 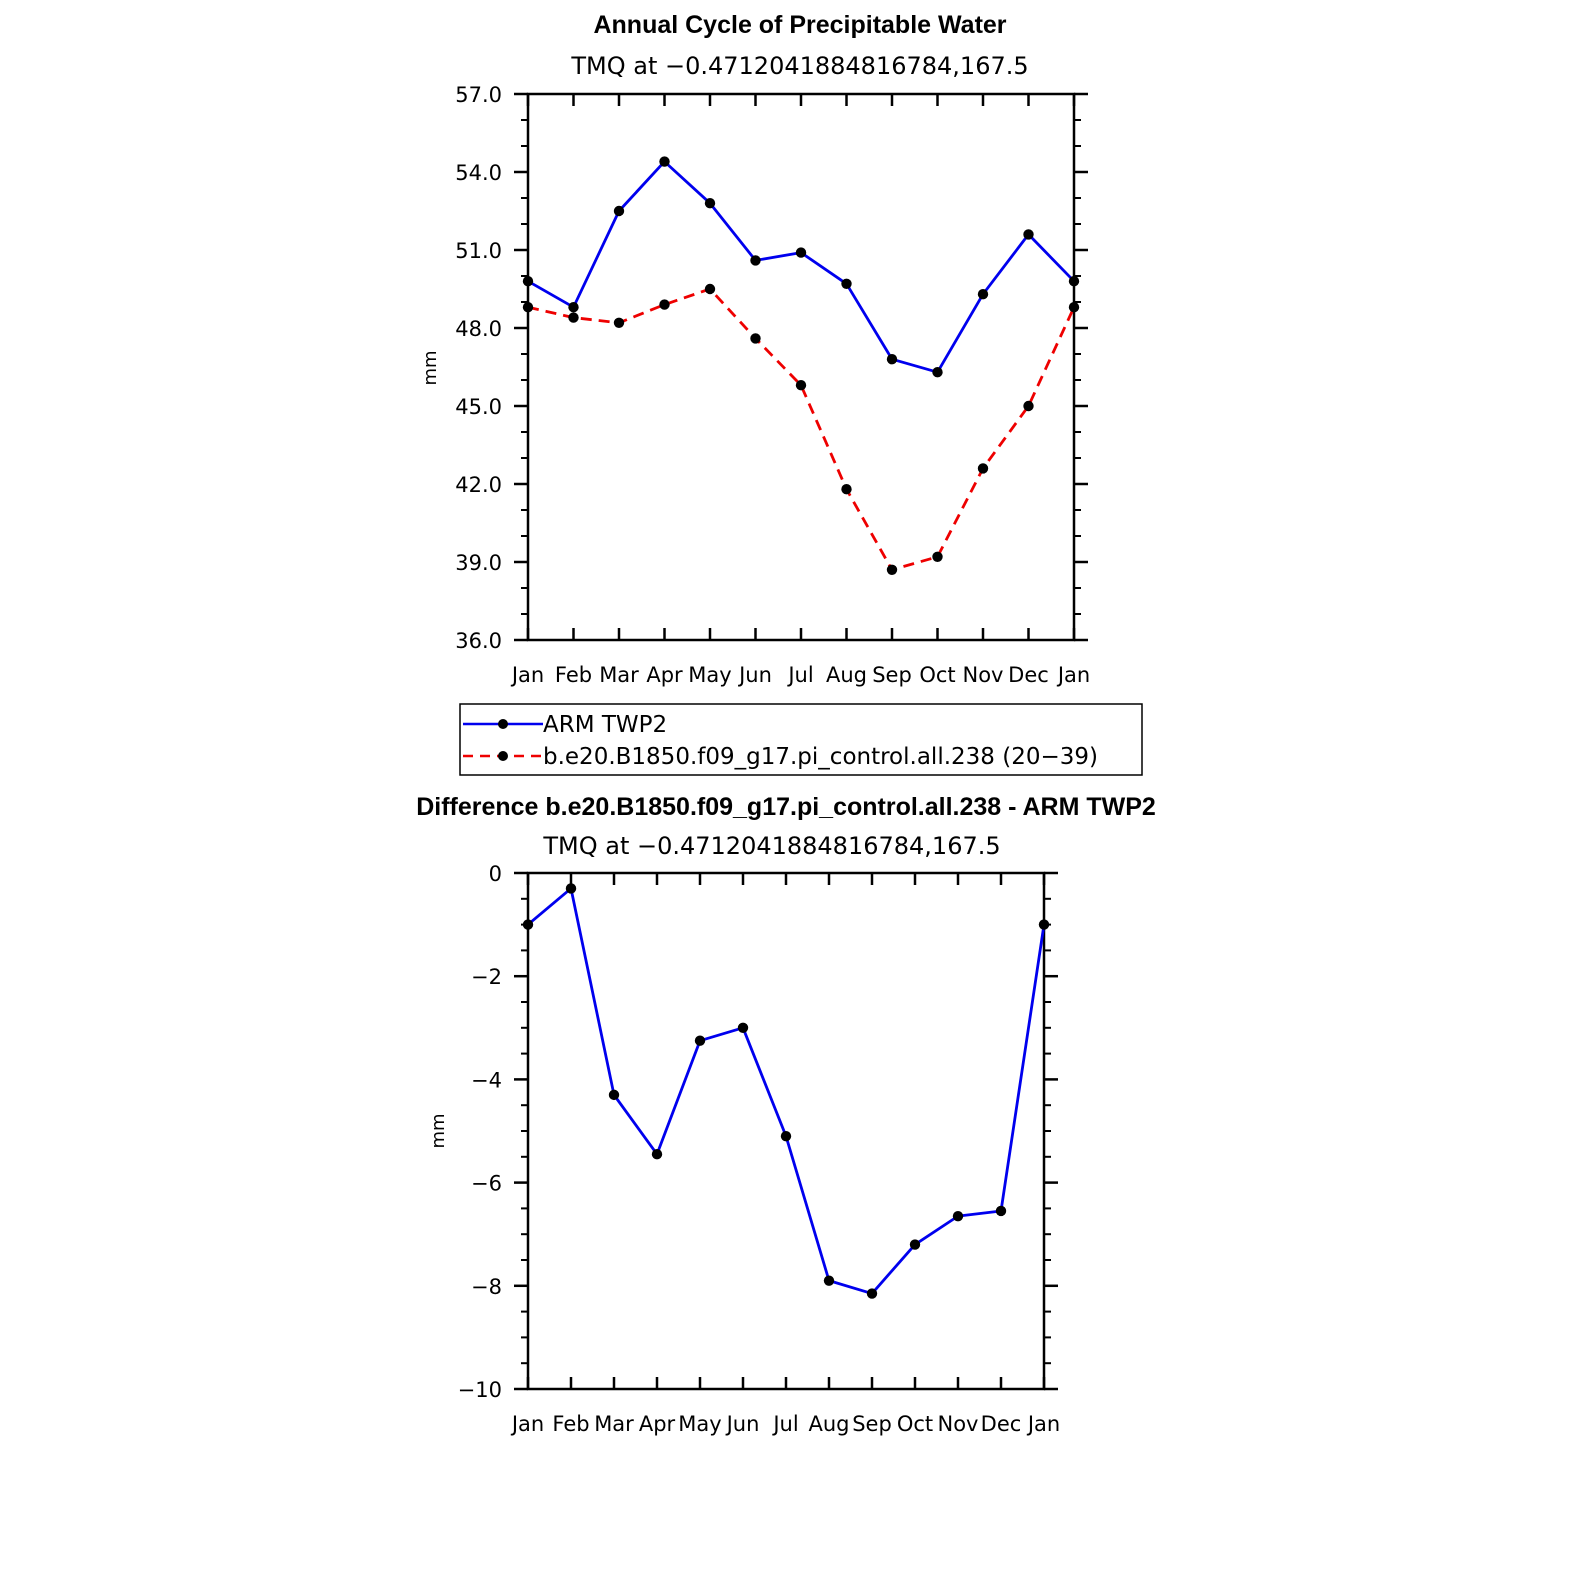 What do you see at coordinates (495, 874) in the screenshot?
I see `y-tick-label: 0` at bounding box center [495, 874].